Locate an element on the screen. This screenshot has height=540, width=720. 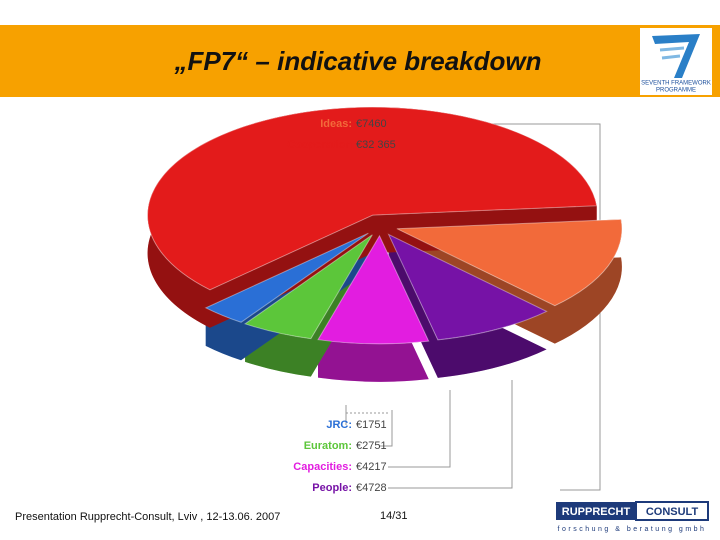
rc-logo-text: forschung & beratung gmbh is located at coordinates (632, 529).